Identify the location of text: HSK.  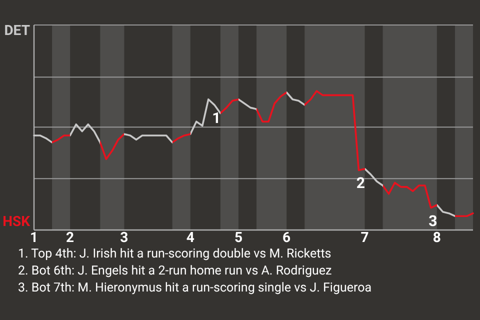
(16, 222).